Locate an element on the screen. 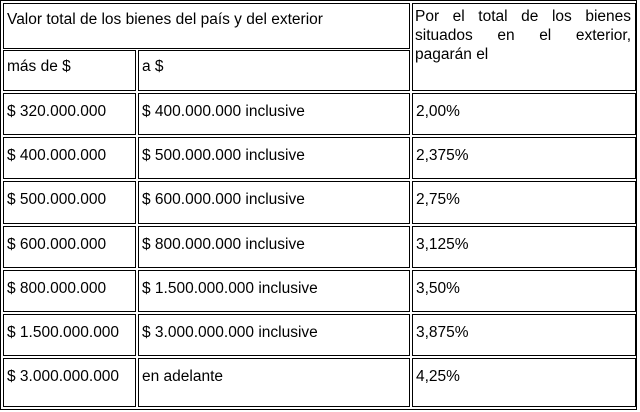 The image size is (640, 412). table-row-from: $ 320.000.000 is located at coordinates (69, 114).